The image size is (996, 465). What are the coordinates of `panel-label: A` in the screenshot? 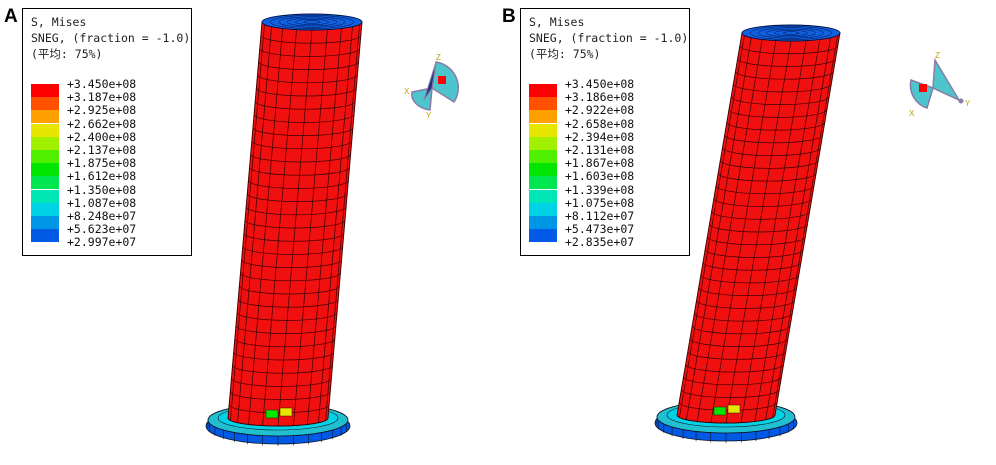 It's located at (11, 16).